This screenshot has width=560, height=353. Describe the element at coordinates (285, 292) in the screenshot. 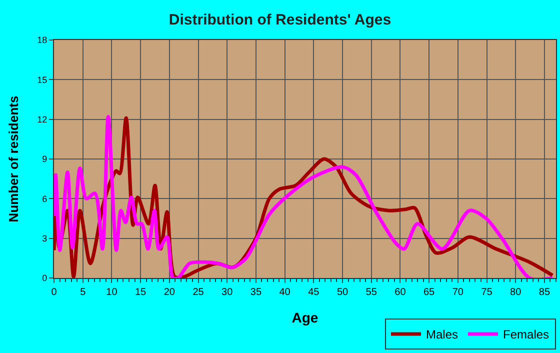

I see `x-tick-label: 40` at that location.